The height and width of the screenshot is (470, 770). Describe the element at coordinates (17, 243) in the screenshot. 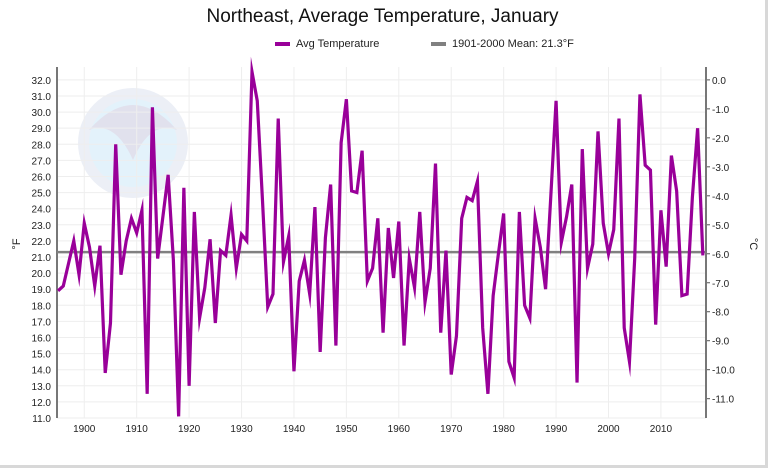

I see `y-axis-label-left: °F` at that location.